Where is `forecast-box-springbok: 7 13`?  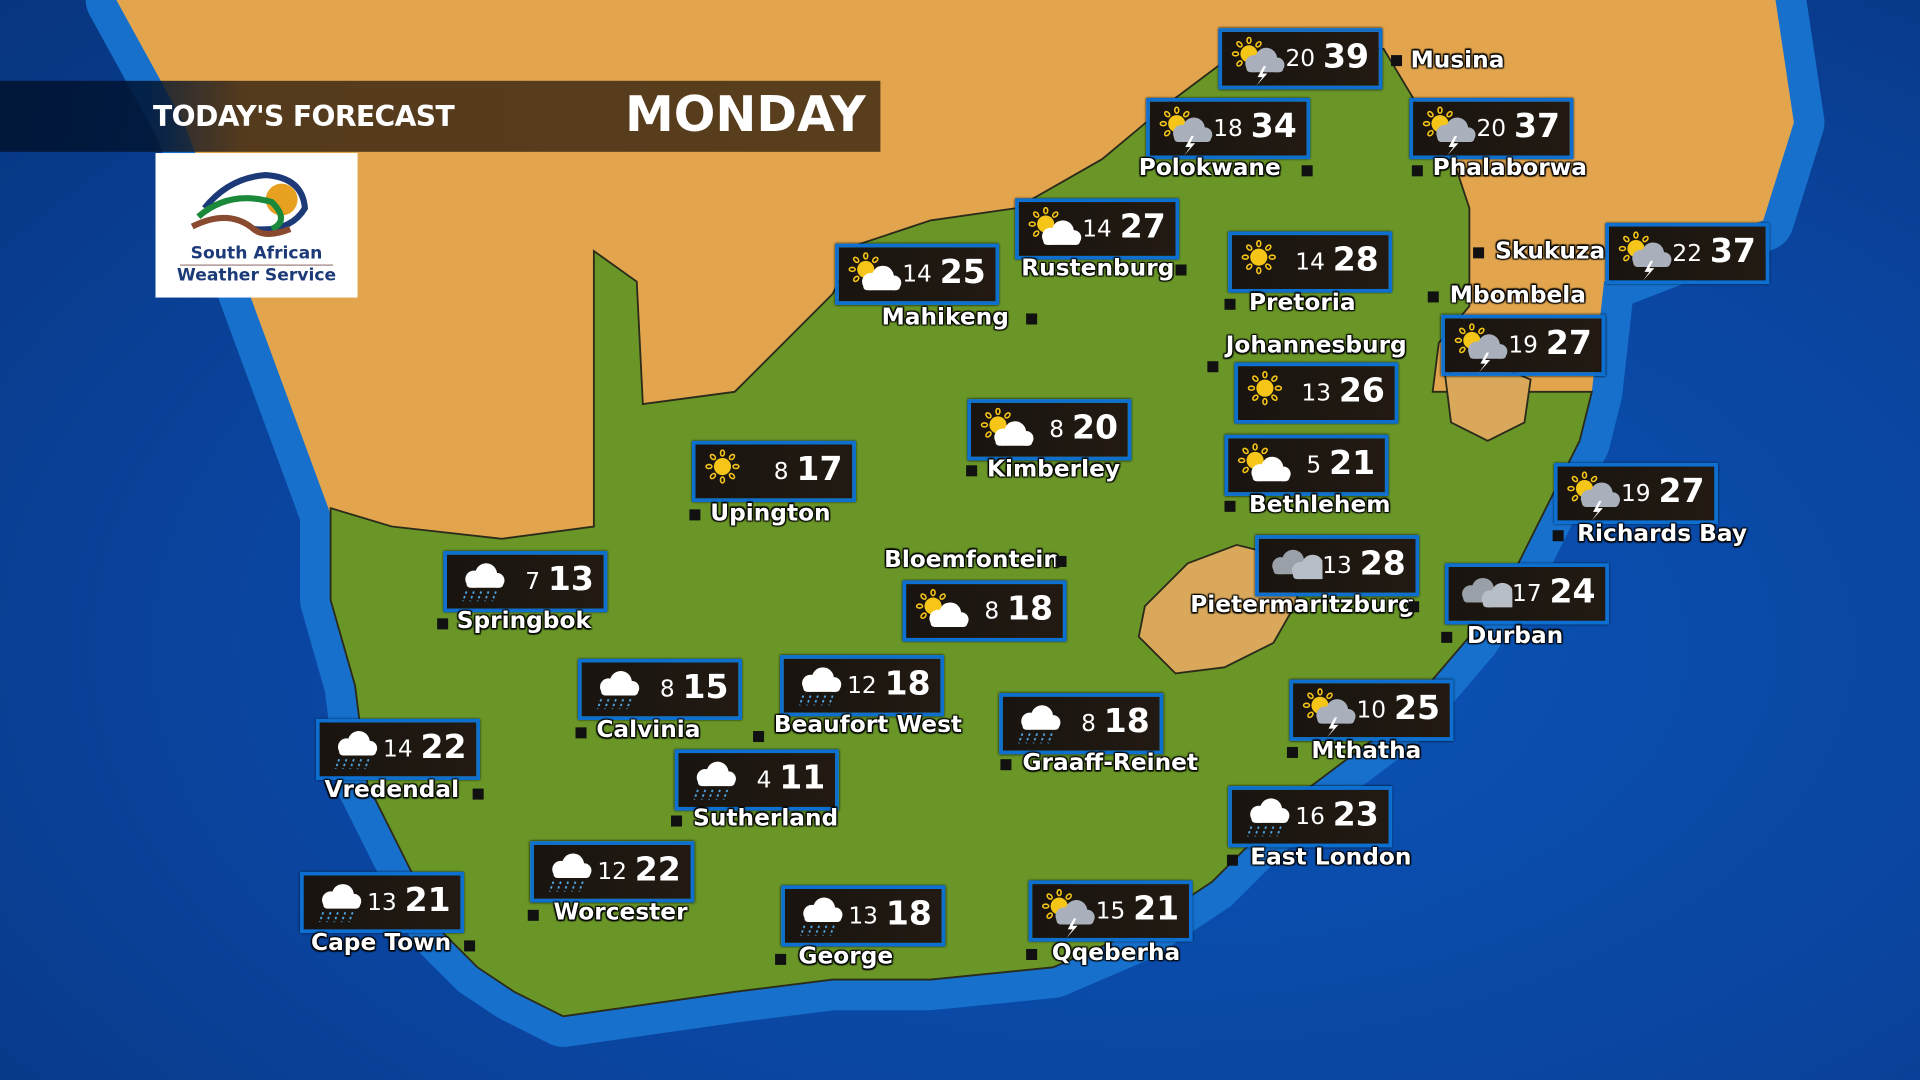 forecast-box-springbok: 7 13 is located at coordinates (525, 582).